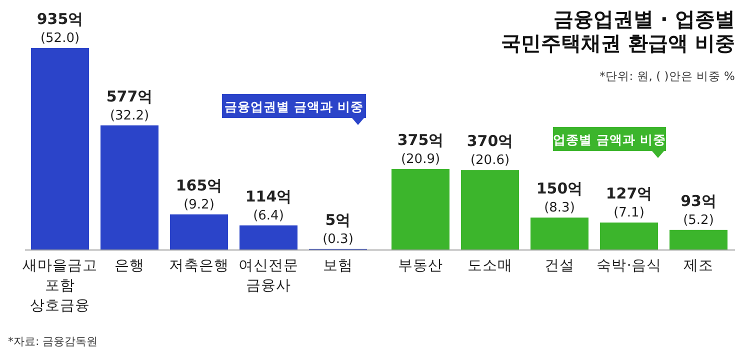 This screenshot has height=353, width=743. I want to click on data-label: 5억 (0.3), so click(338, 228).